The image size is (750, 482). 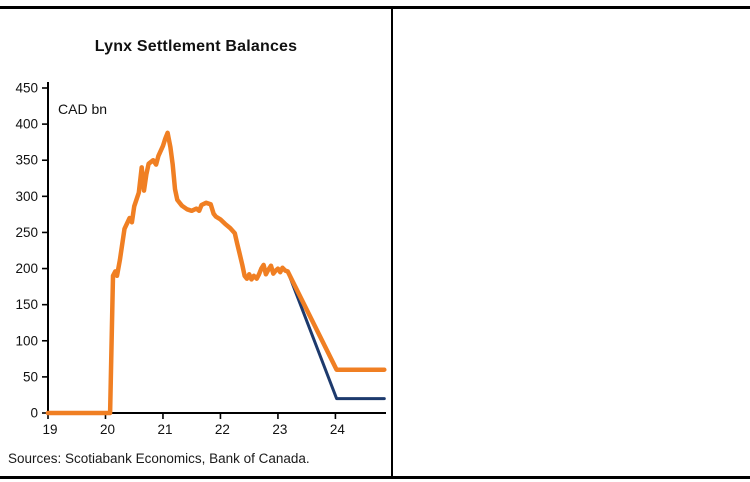 What do you see at coordinates (279, 429) in the screenshot?
I see `svg-text: 23` at bounding box center [279, 429].